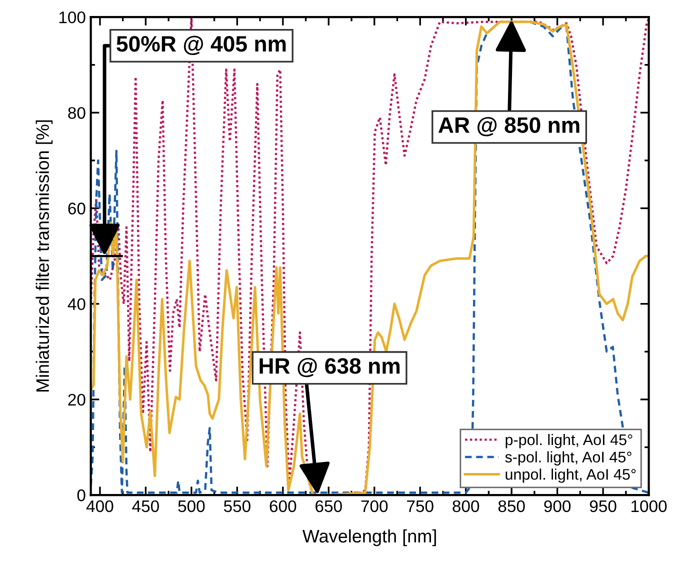  I want to click on x-tick-label: 600, so click(283, 506).